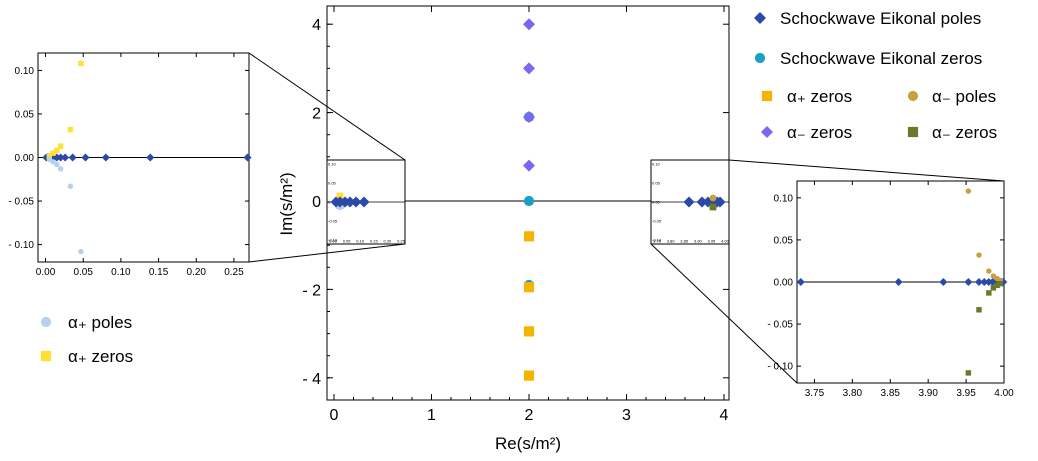 The width and height of the screenshot is (1038, 461). What do you see at coordinates (529, 415) in the screenshot?
I see `x-tick-label: 2` at bounding box center [529, 415].